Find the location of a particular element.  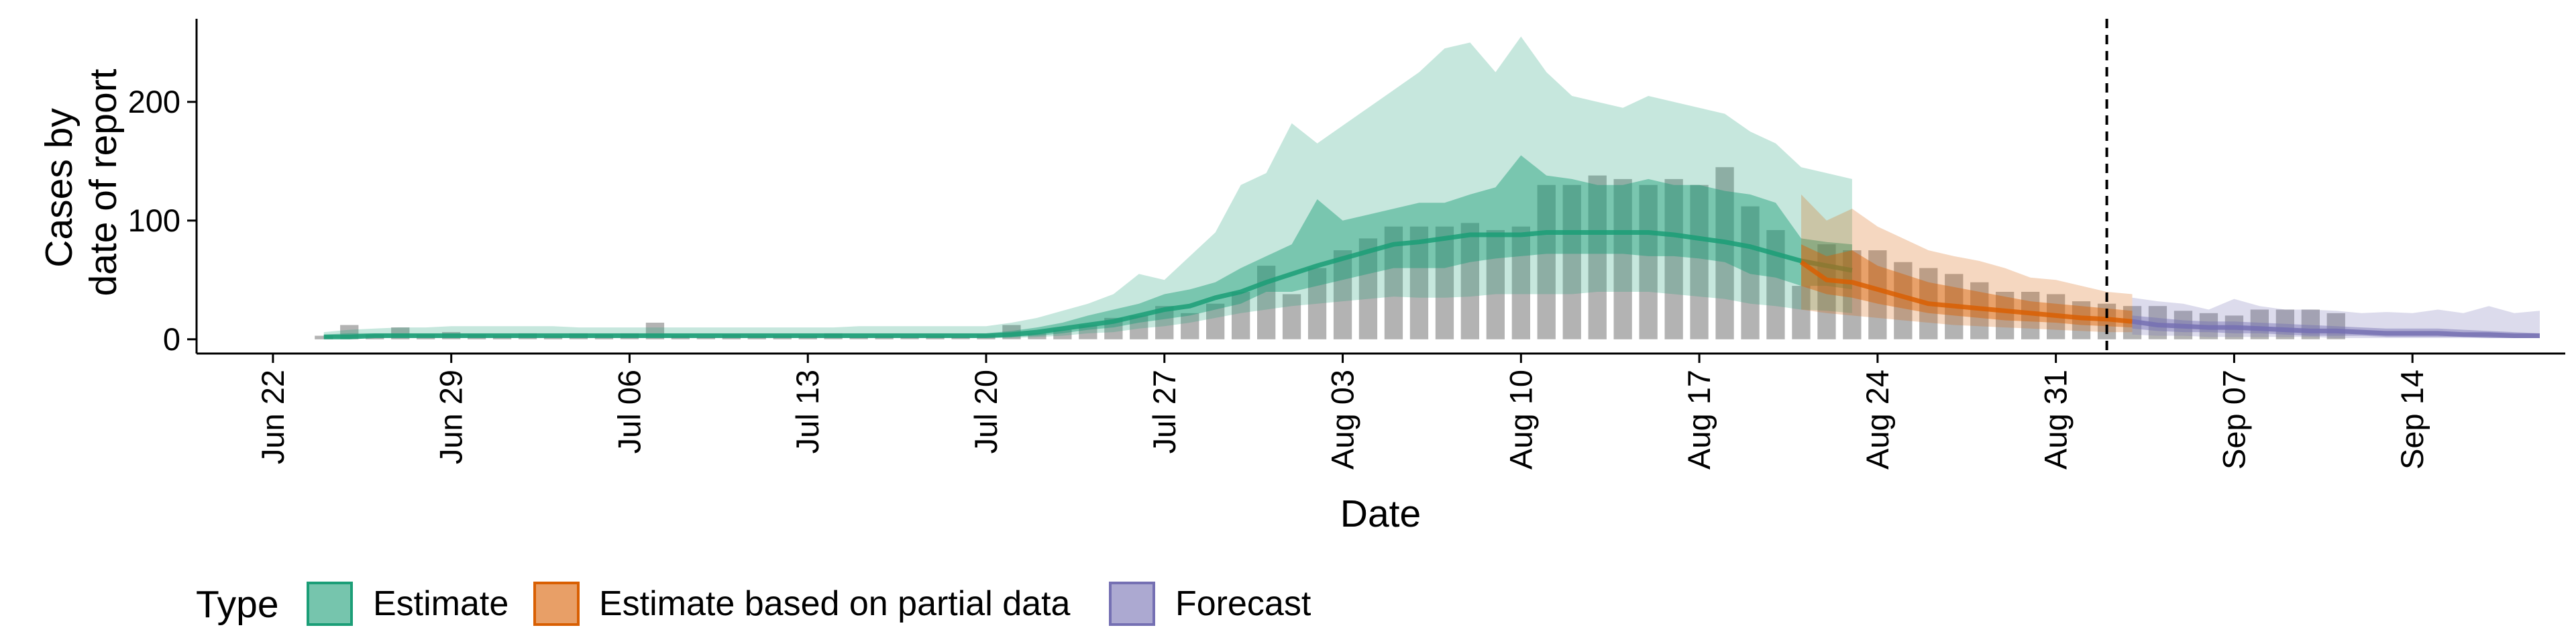

x-tick-label: Jul 13 is located at coordinates (807, 411).